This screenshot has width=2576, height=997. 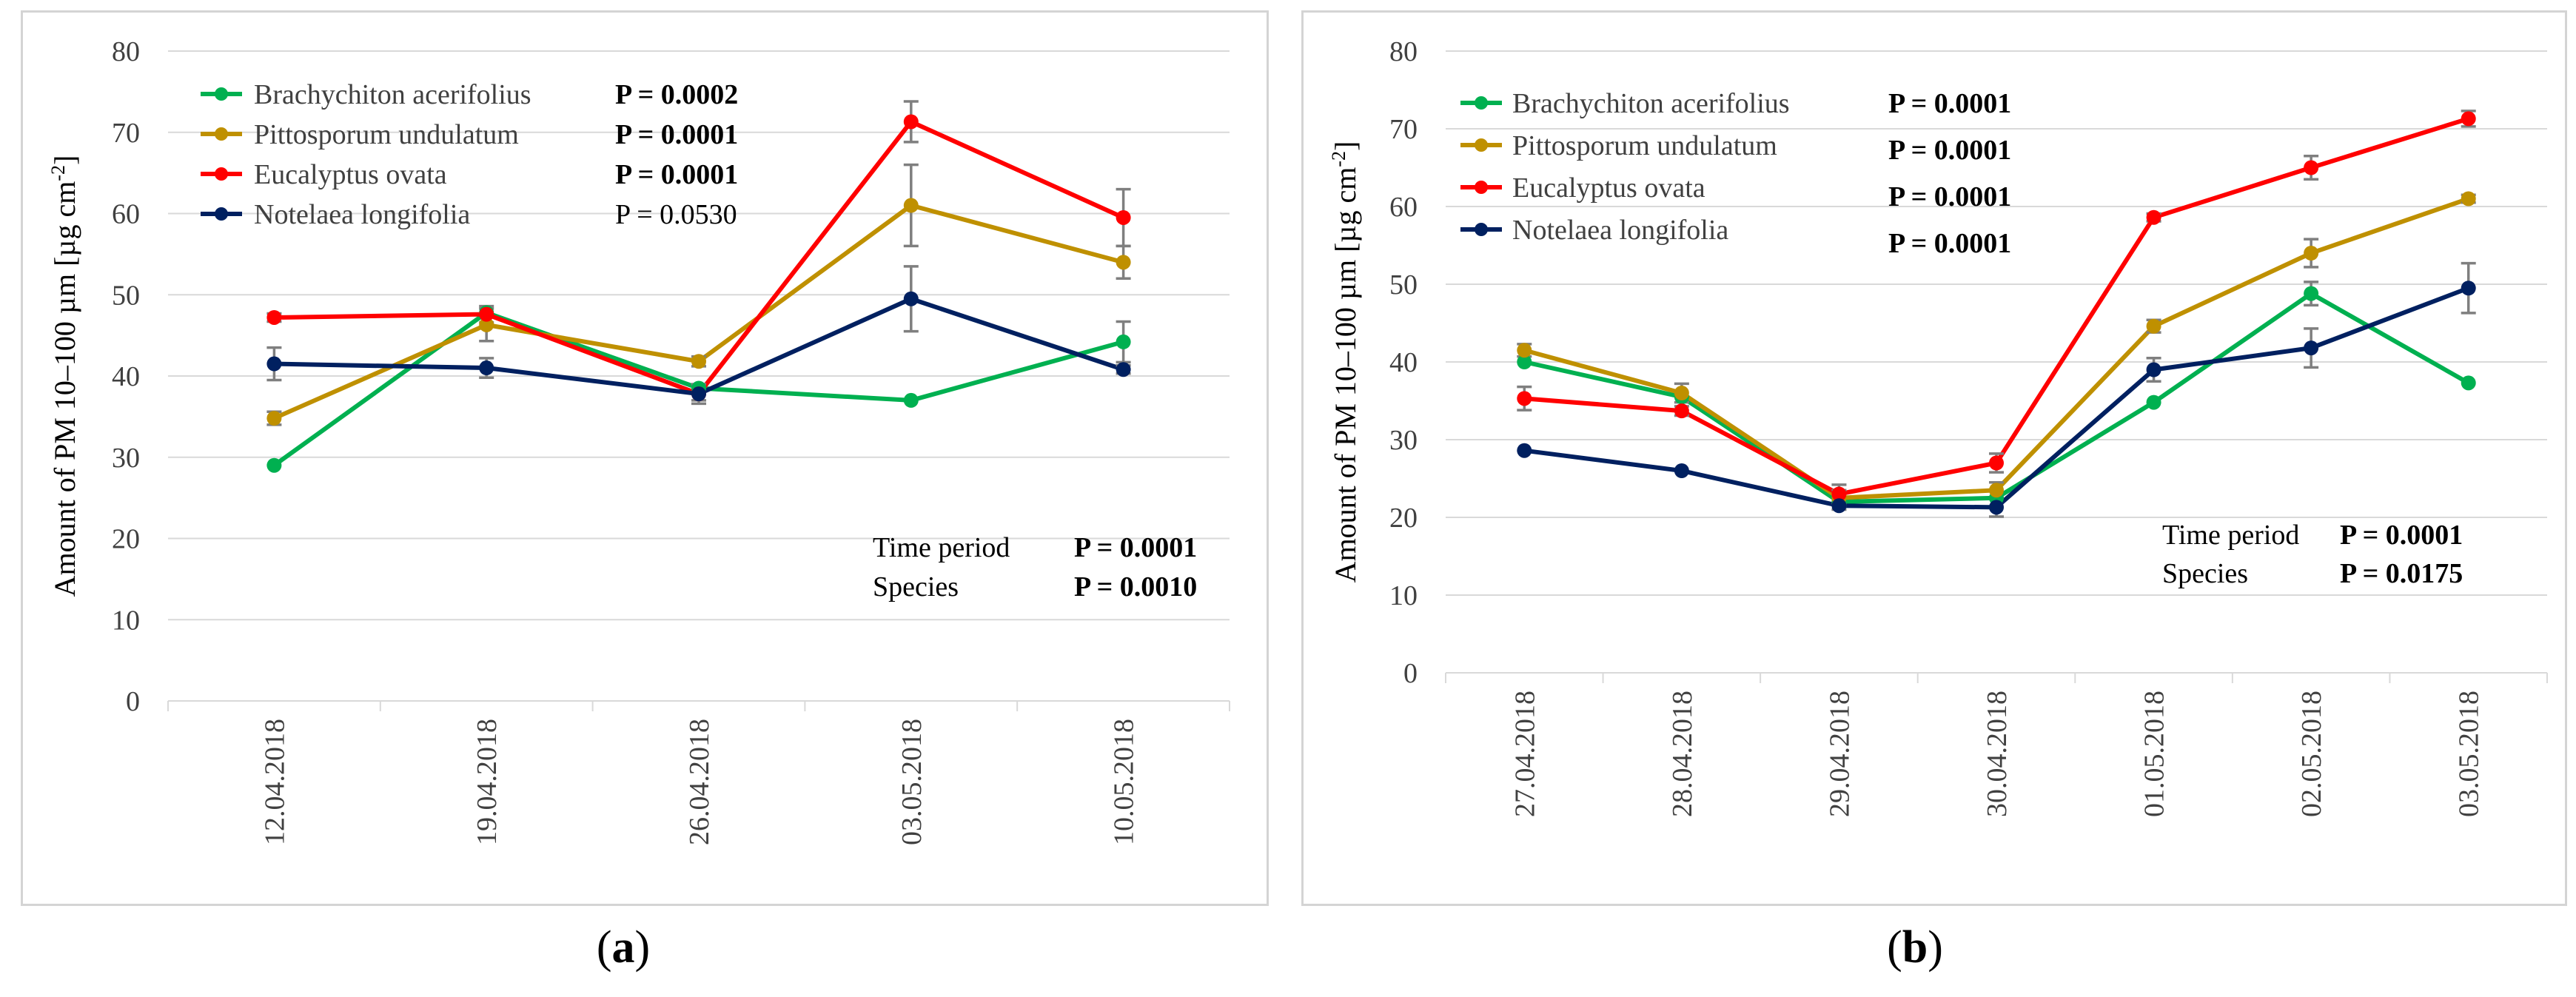 I want to click on x-tick-label: 12.04.2018, so click(x=274, y=782).